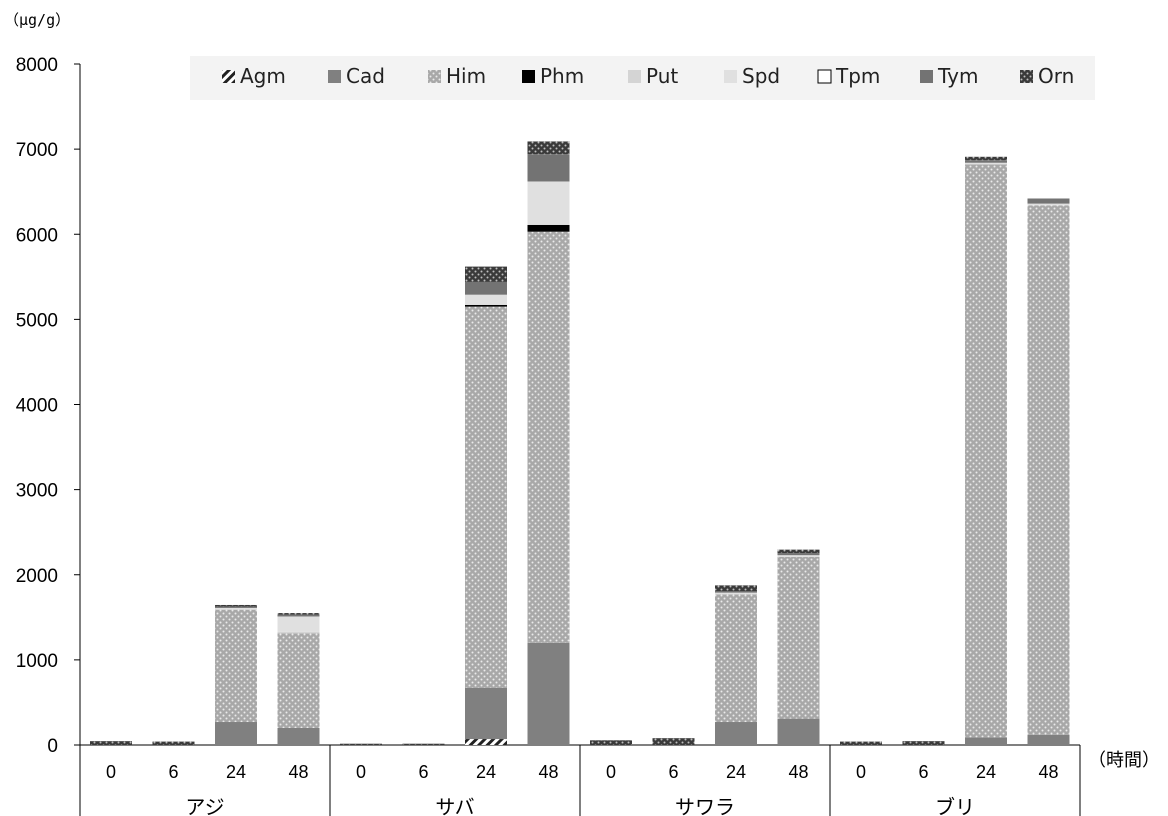 Image resolution: width=1168 pixels, height=816 pixels. What do you see at coordinates (37, 65) in the screenshot?
I see `y-tick-label: 8000` at bounding box center [37, 65].